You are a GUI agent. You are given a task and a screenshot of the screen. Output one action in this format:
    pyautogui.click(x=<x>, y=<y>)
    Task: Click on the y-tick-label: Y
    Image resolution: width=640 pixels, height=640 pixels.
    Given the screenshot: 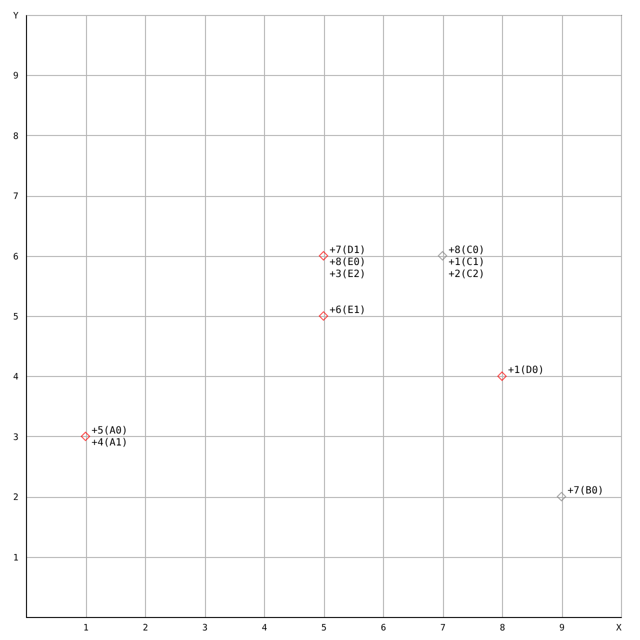 What is the action you would take?
    pyautogui.click(x=16, y=17)
    